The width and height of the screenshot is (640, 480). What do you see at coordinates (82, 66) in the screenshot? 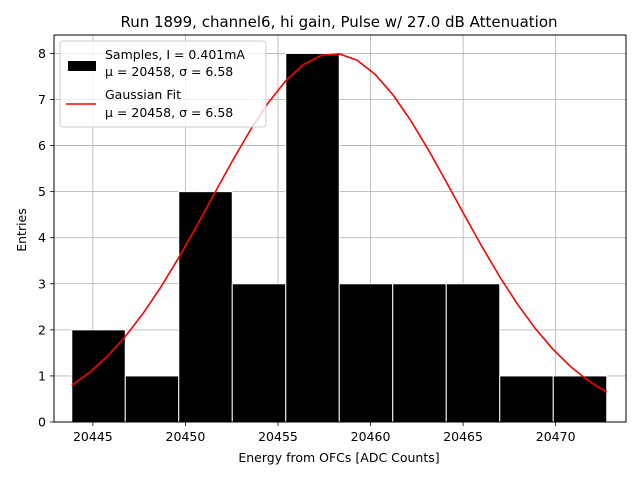
I see `legend-samples-swatch` at bounding box center [82, 66].